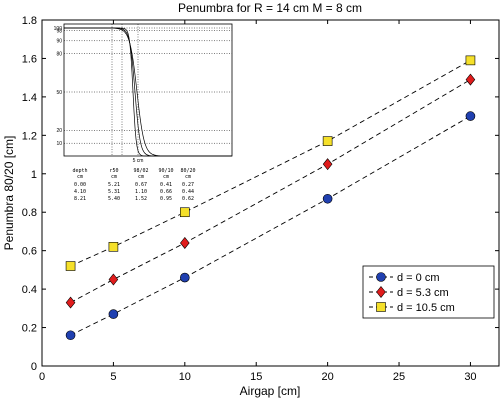 The width and height of the screenshot is (500, 401). What do you see at coordinates (42, 377) in the screenshot?
I see `x-tick-label: 0` at bounding box center [42, 377].